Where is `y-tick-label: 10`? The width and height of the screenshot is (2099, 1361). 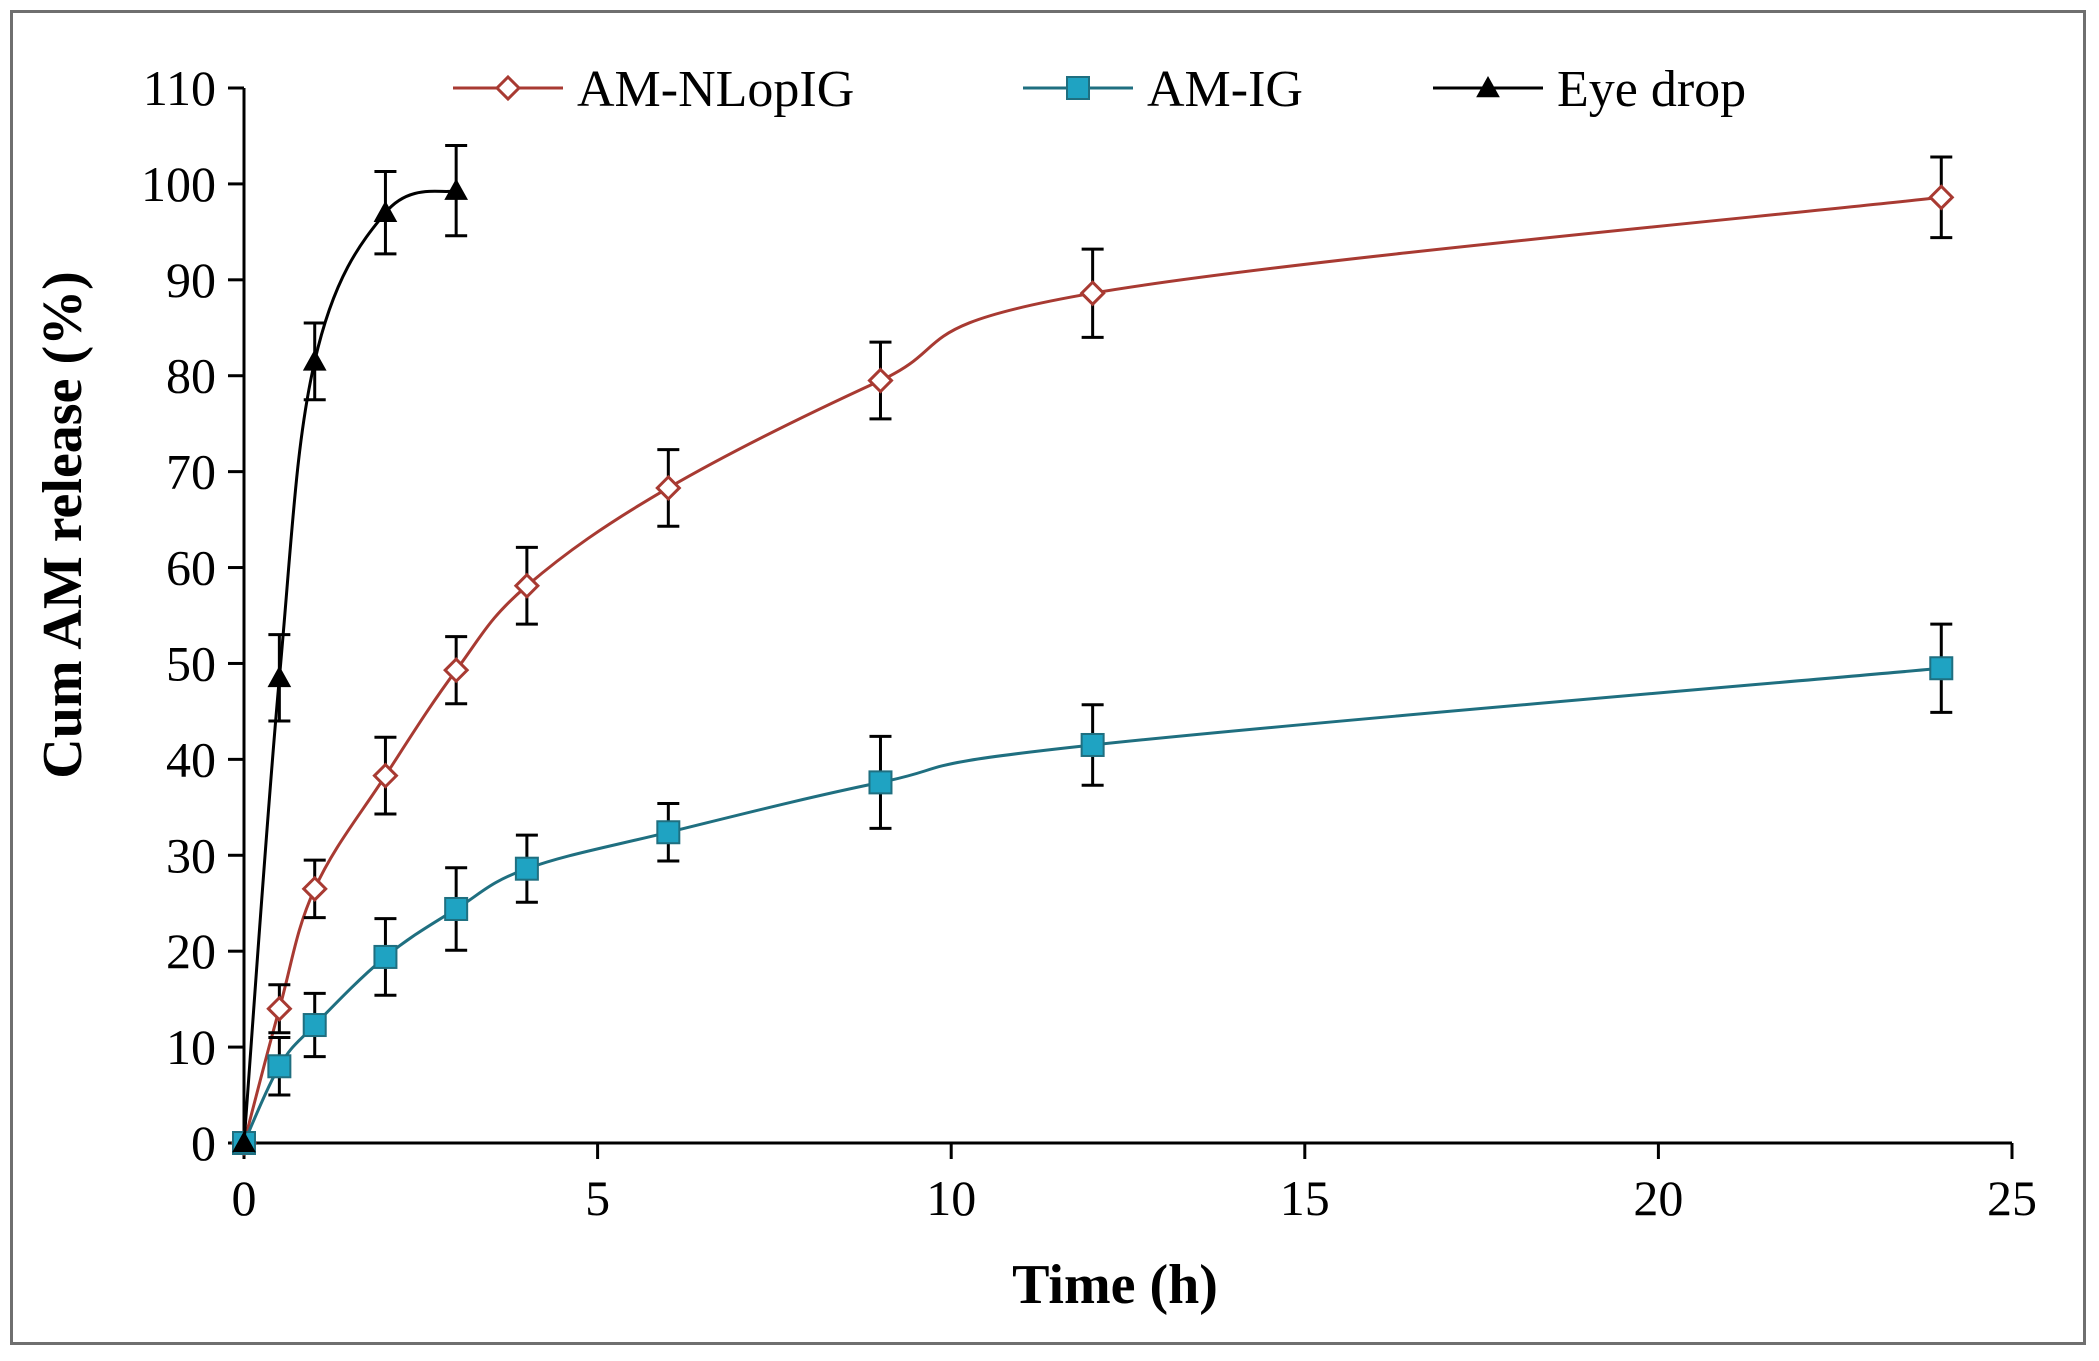
y-tick-label: 10 is located at coordinates (191, 1047).